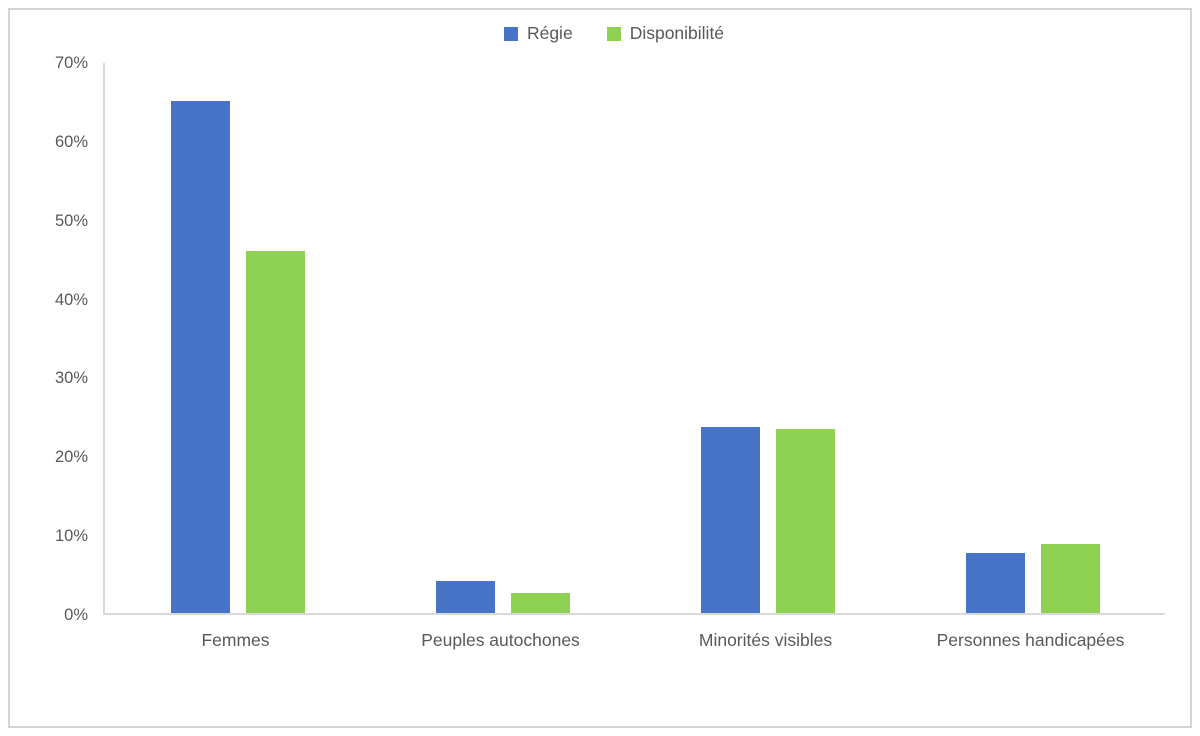 This screenshot has width=1200, height=736. I want to click on bar-disponibilite-minorites-visibles, so click(805, 521).